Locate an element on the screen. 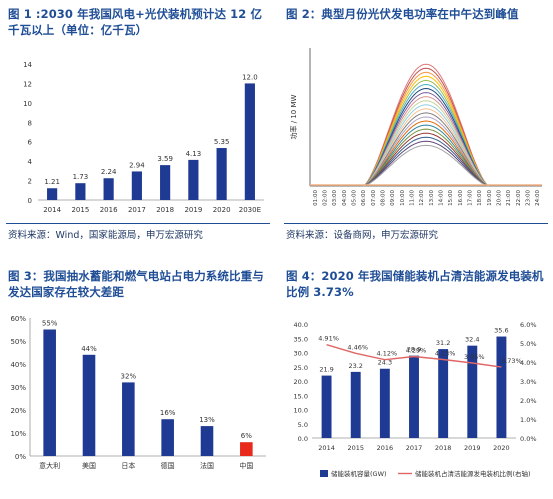 This screenshot has height=499, width=553. chart4-ratio-line is located at coordinates (414, 356).